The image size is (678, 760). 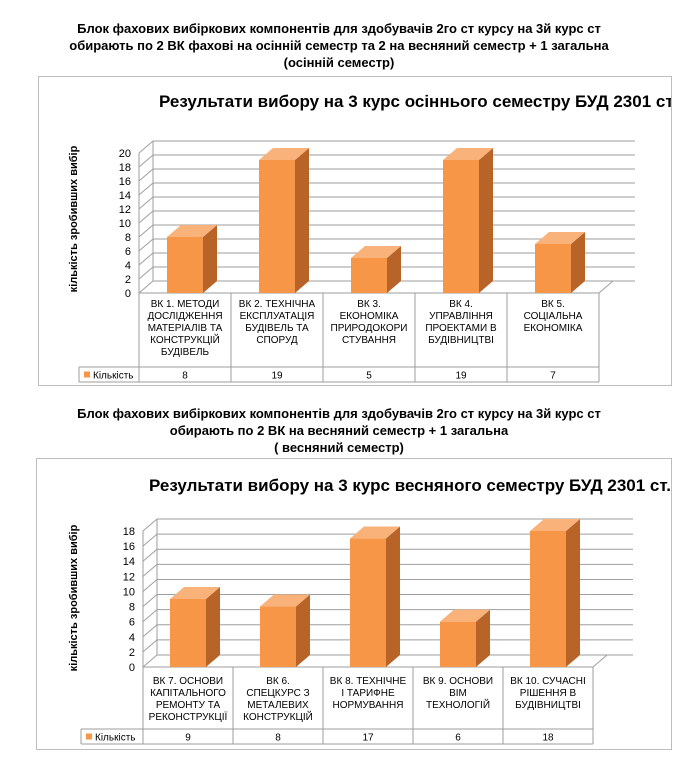 I want to click on x-tick-label-line: ВК 10. СУЧАСНІ, so click(x=548, y=681).